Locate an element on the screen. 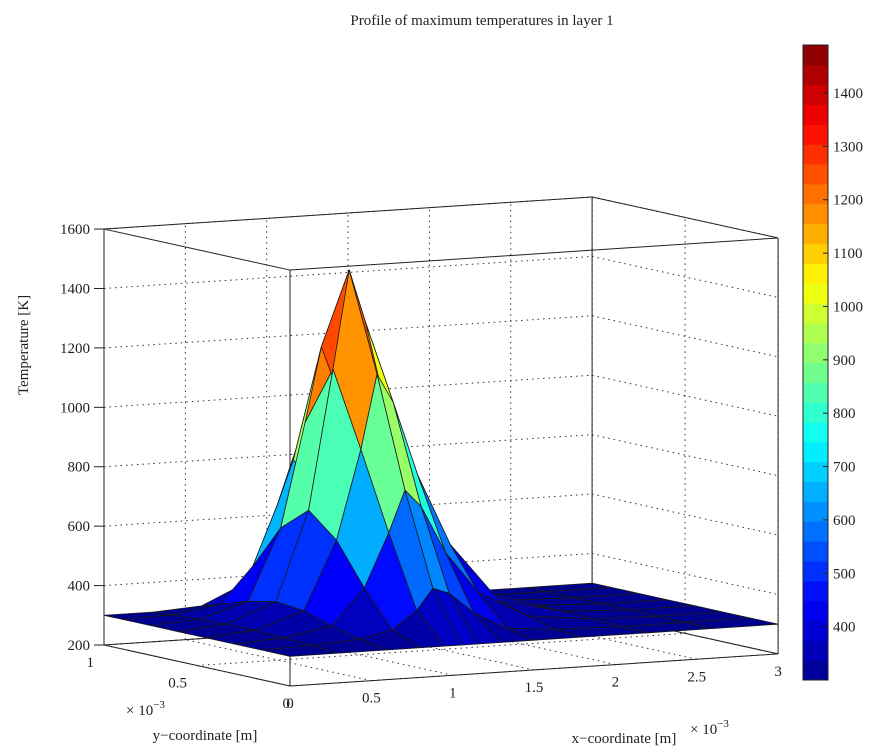 This screenshot has width=878, height=749. y-tick-label: 1 is located at coordinates (91, 663).